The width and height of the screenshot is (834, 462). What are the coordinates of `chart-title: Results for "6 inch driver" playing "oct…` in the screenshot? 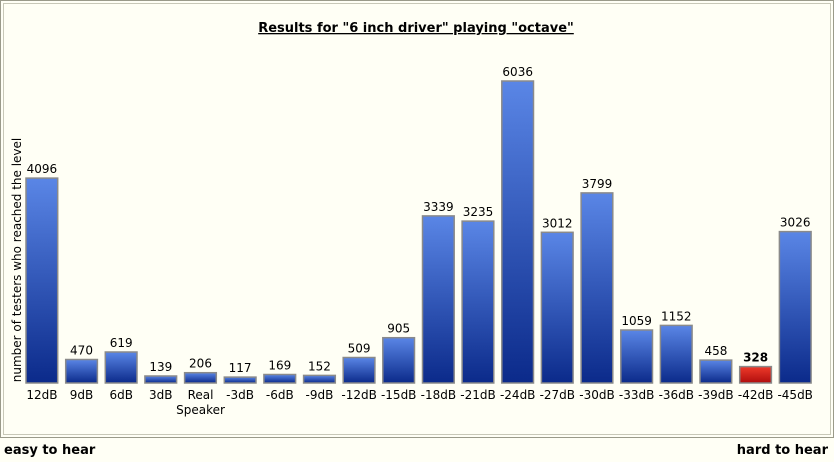 It's located at (416, 28).